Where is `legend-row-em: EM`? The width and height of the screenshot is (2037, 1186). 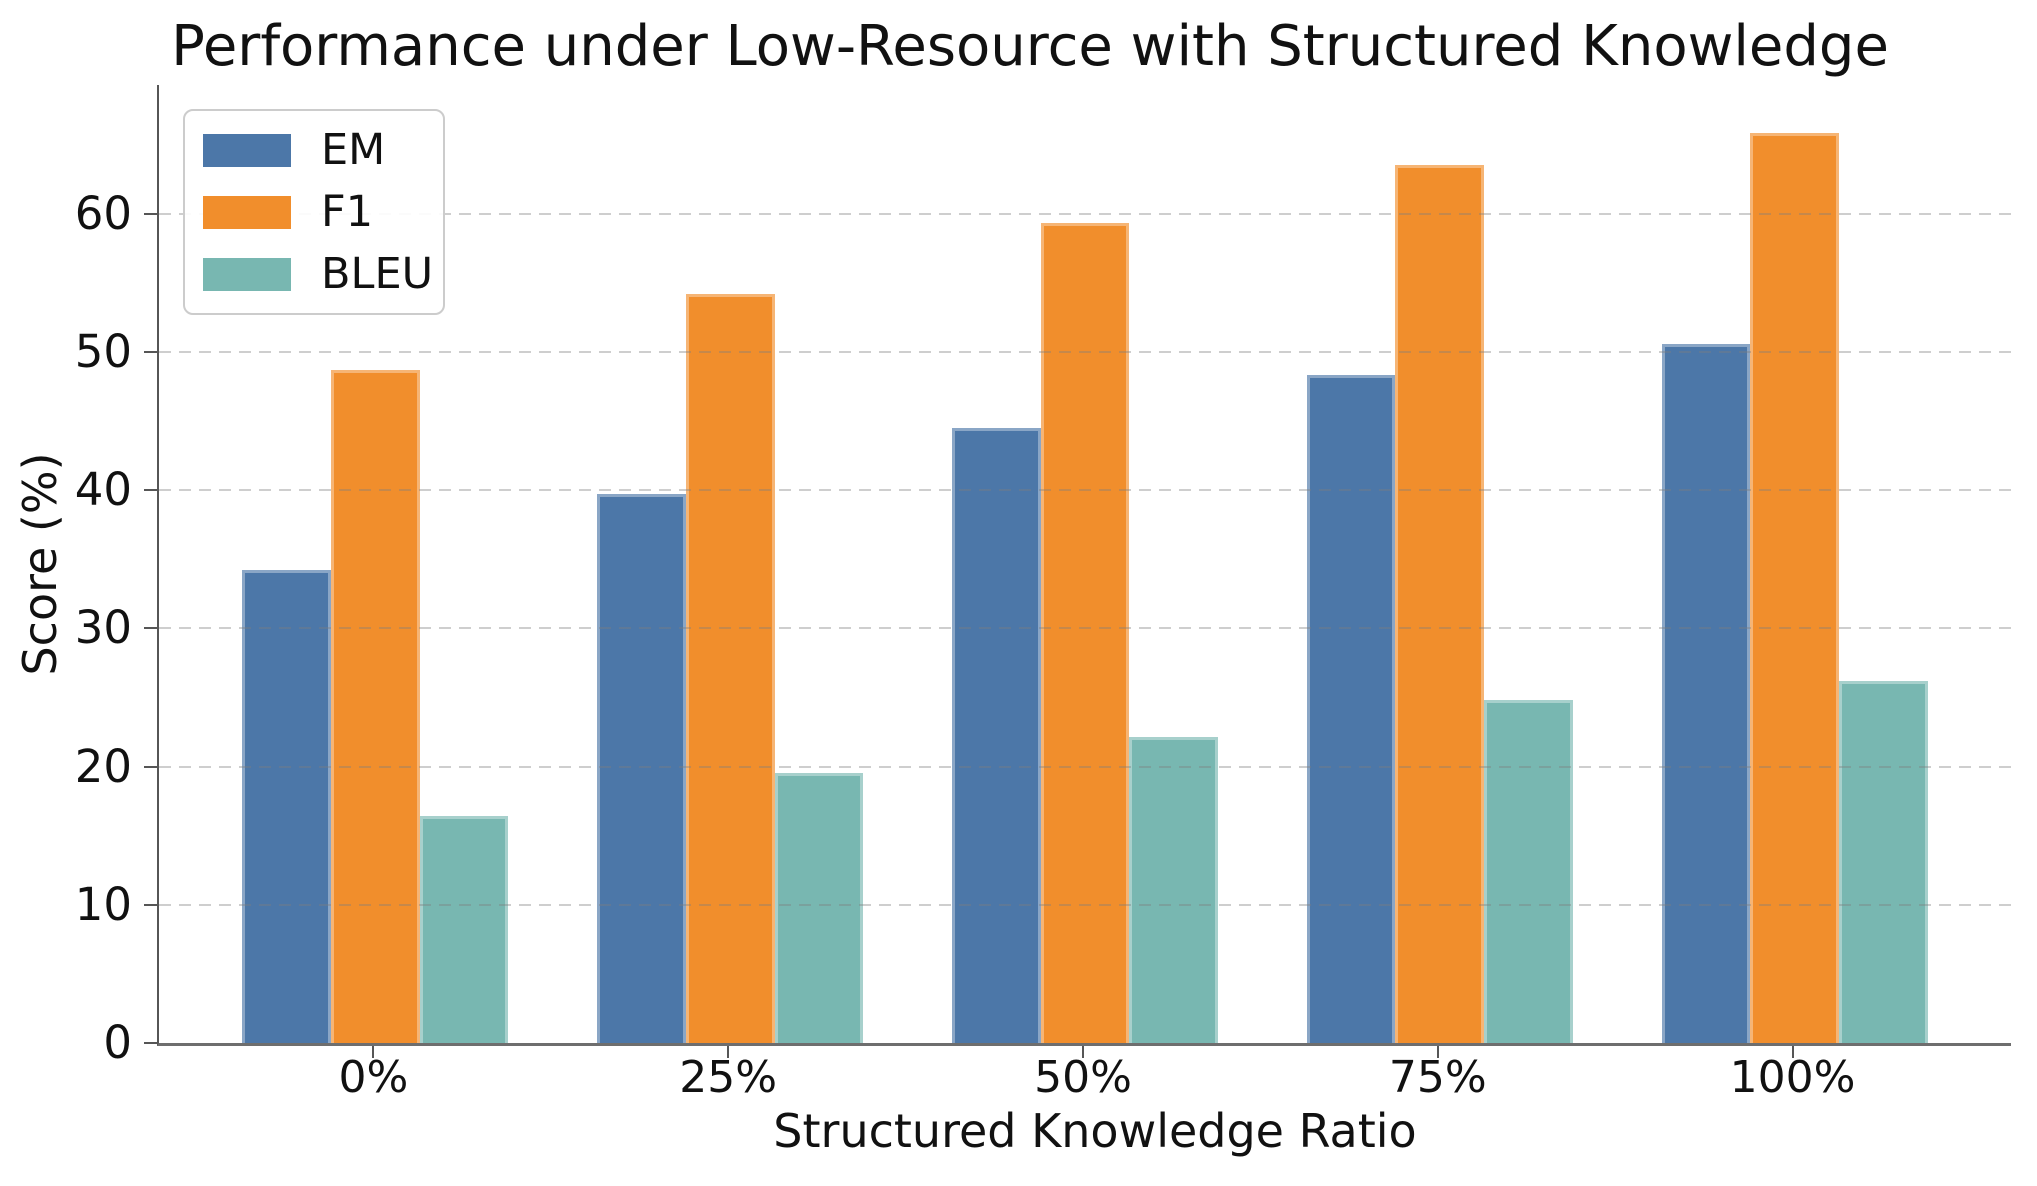 legend-row-em: EM is located at coordinates (314, 150).